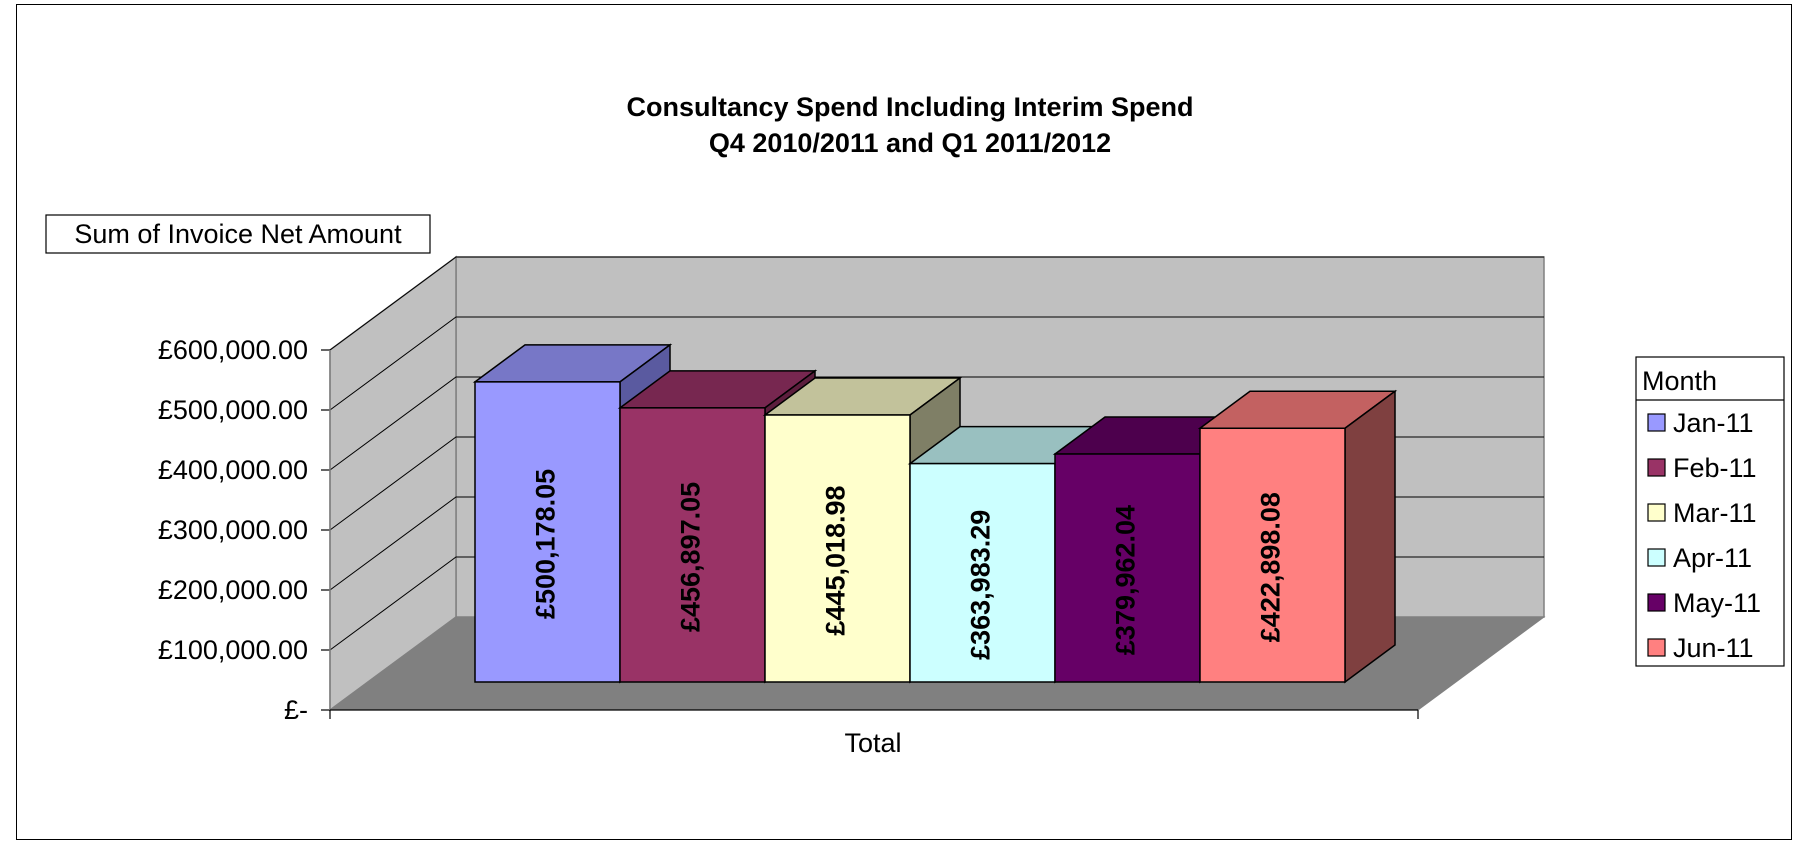  I want to click on field-button-label: Sum of Invoice Net Amount, so click(238, 234).